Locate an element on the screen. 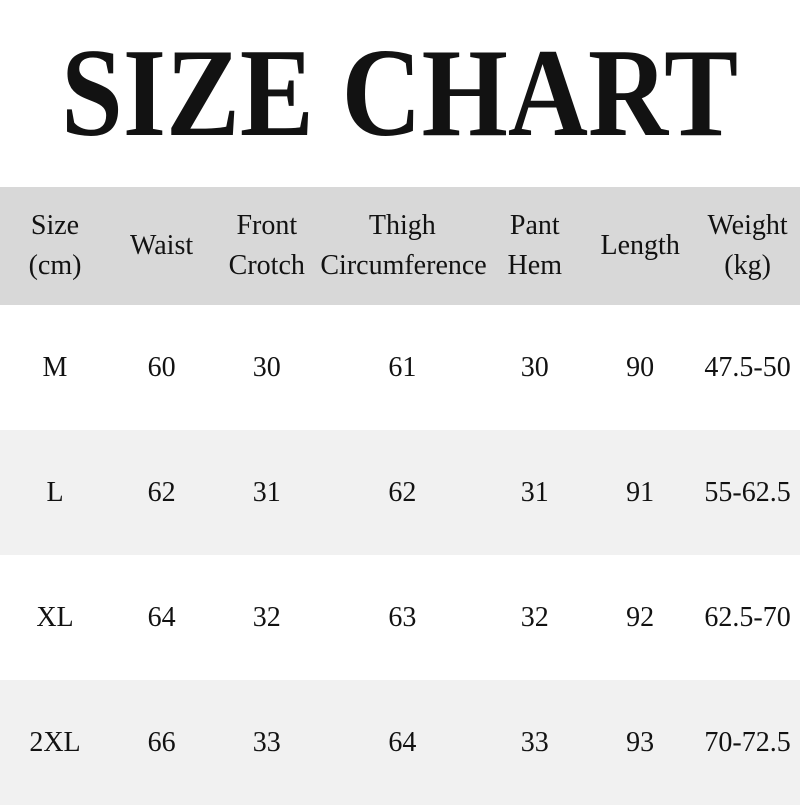 Image resolution: width=800 pixels, height=805 pixels. size-cell: 2XL is located at coordinates (55, 742).